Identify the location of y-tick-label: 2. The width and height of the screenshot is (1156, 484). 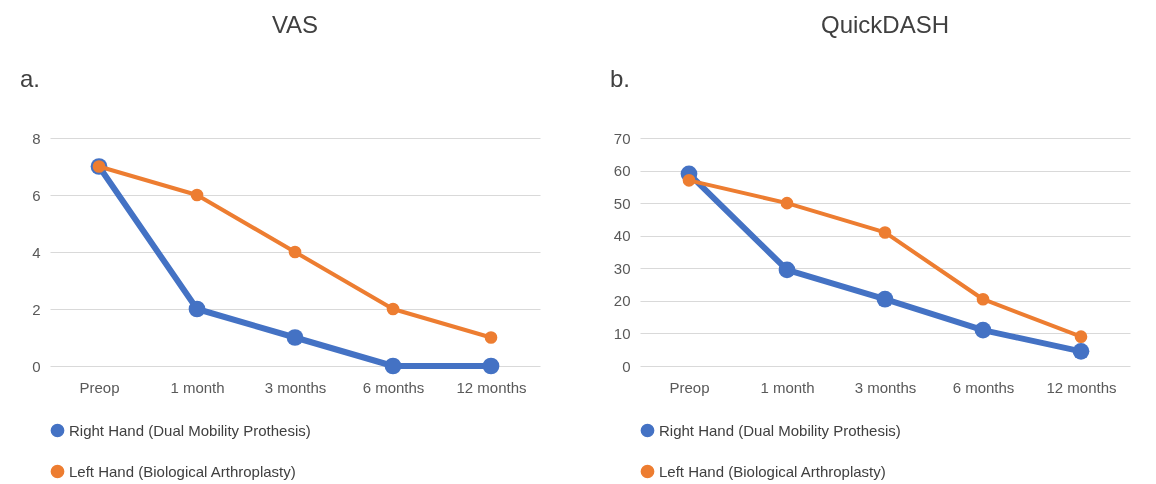
(36, 309).